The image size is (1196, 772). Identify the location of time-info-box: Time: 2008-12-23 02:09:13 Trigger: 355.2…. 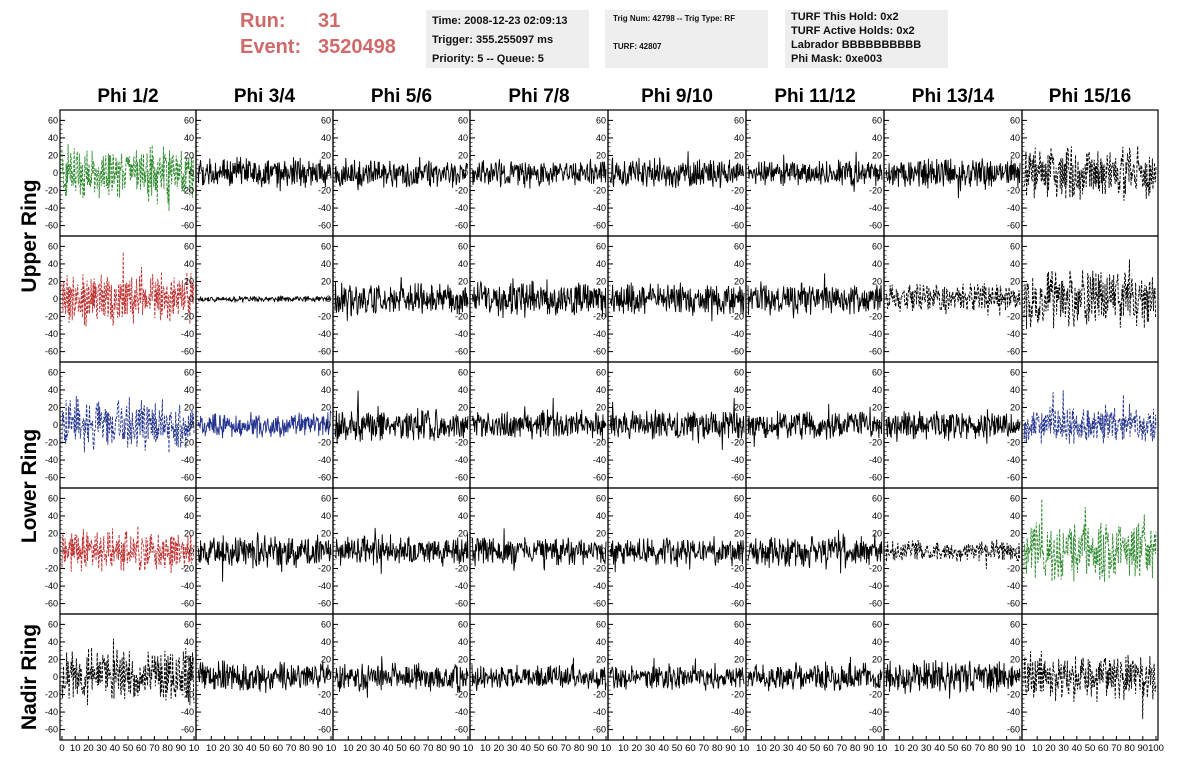
(507, 39).